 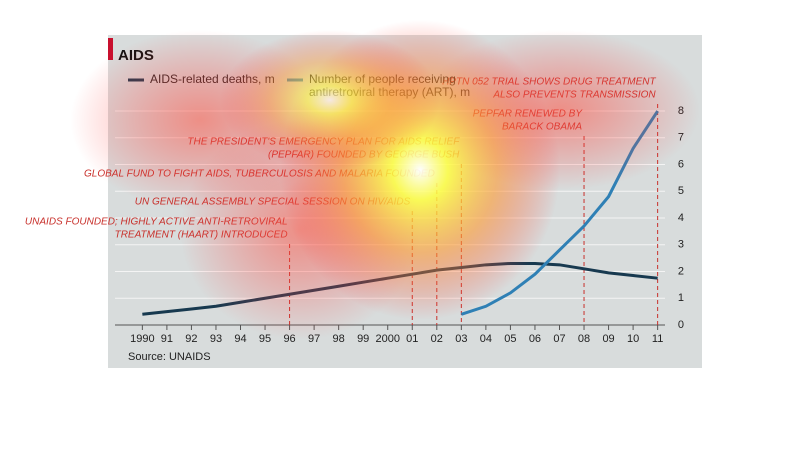 What do you see at coordinates (681, 111) in the screenshot?
I see `y-tick-label: 8` at bounding box center [681, 111].